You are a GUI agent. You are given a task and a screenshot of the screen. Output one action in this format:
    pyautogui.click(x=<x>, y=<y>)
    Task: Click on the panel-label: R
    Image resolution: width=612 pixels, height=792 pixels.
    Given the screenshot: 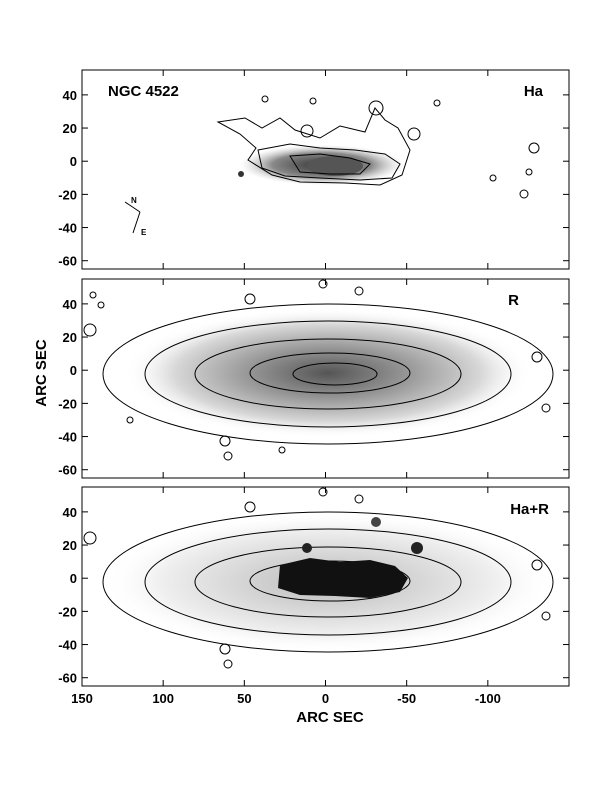 What is the action you would take?
    pyautogui.click(x=513, y=300)
    